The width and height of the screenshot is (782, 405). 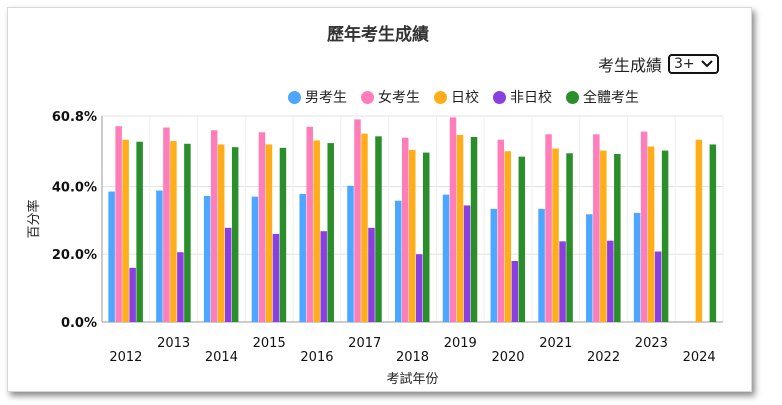 What do you see at coordinates (603, 357) in the screenshot?
I see `x-tick-label: 2022` at bounding box center [603, 357].